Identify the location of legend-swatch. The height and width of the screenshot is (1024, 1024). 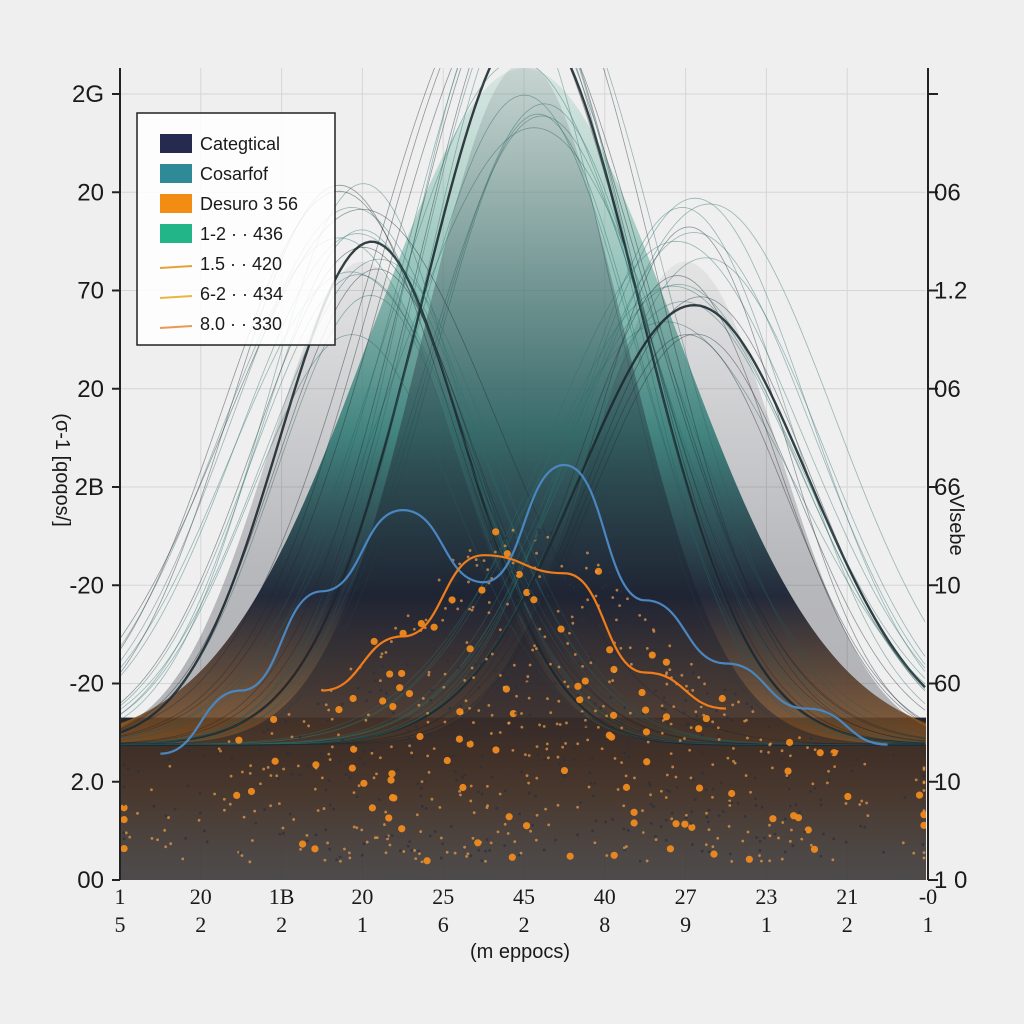
(176, 203).